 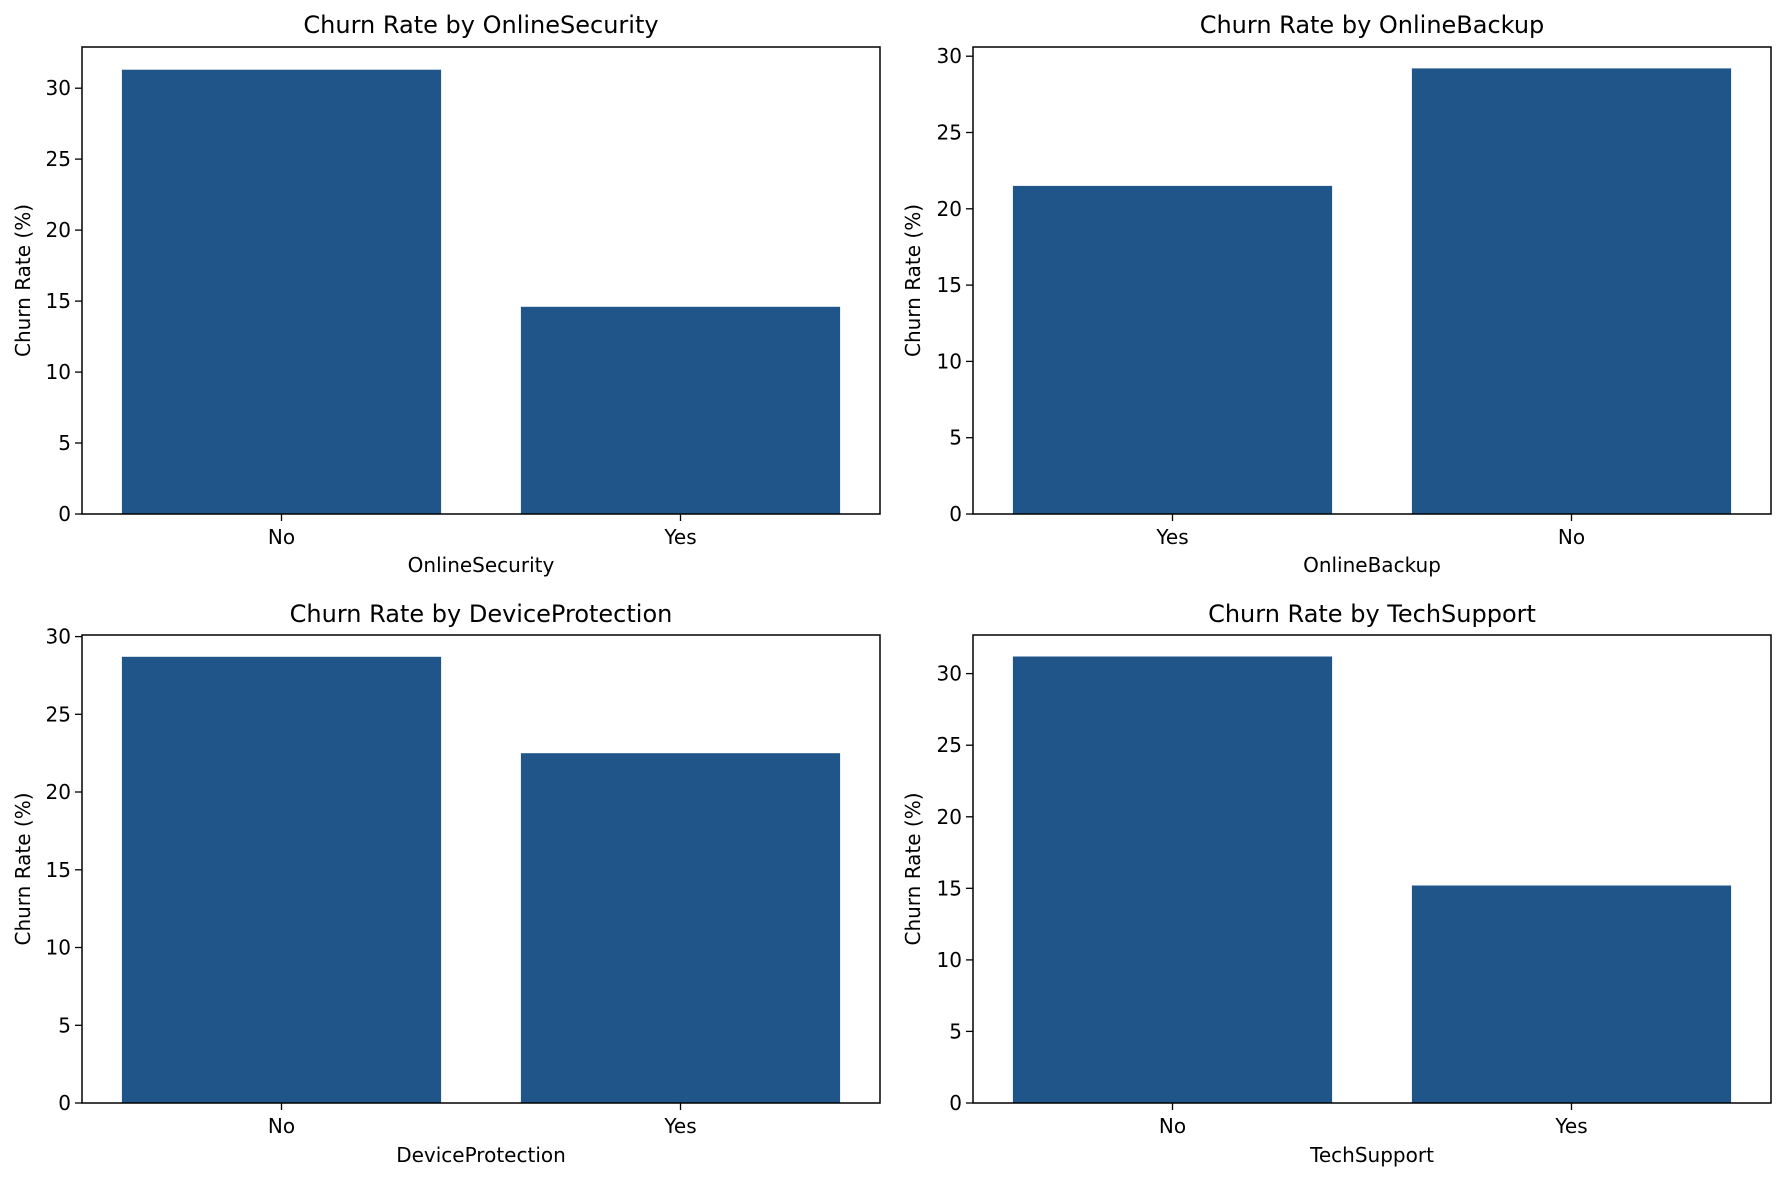 I want to click on chart-title: Churn Rate by TechSupport, so click(x=1372, y=614).